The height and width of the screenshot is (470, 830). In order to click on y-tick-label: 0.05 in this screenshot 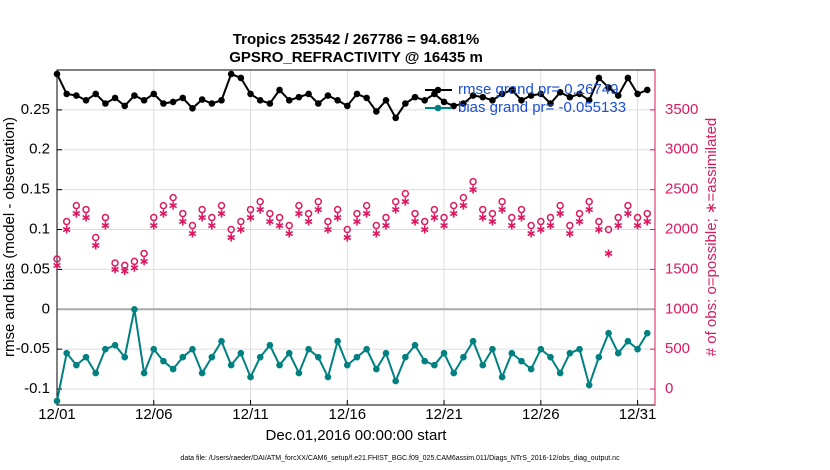, I will do `click(35, 268)`.